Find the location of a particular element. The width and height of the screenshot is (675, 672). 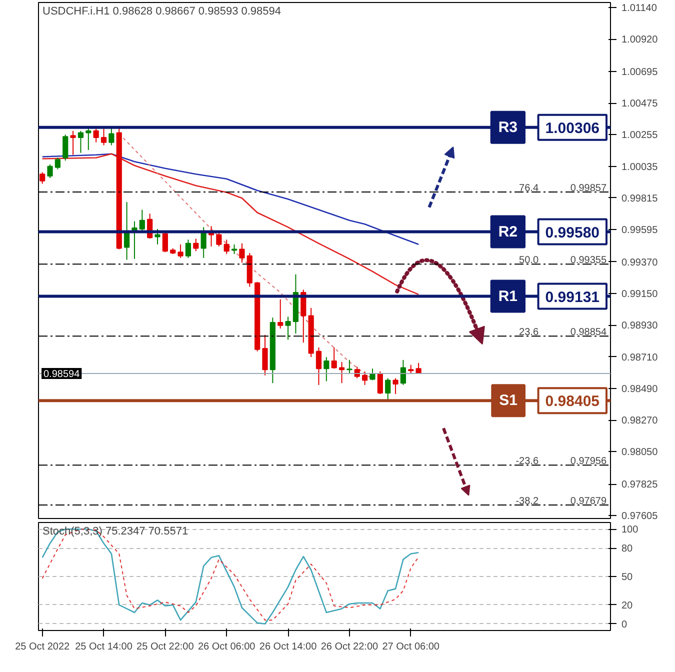

ref-line-label: 0.98594 is located at coordinates (62, 374).